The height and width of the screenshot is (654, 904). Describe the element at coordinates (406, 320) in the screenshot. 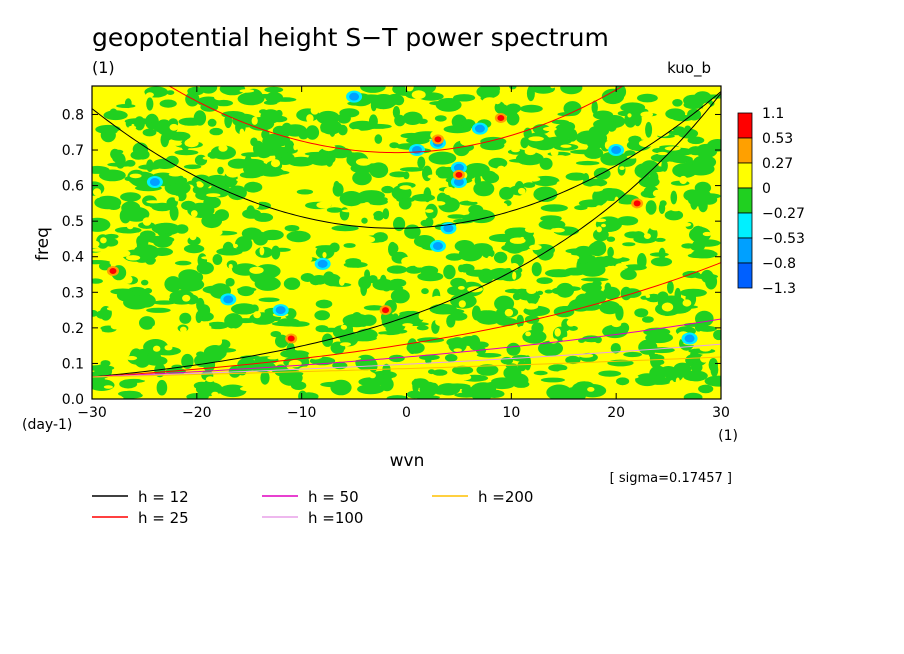

I see `kelvin-wave-curve` at that location.